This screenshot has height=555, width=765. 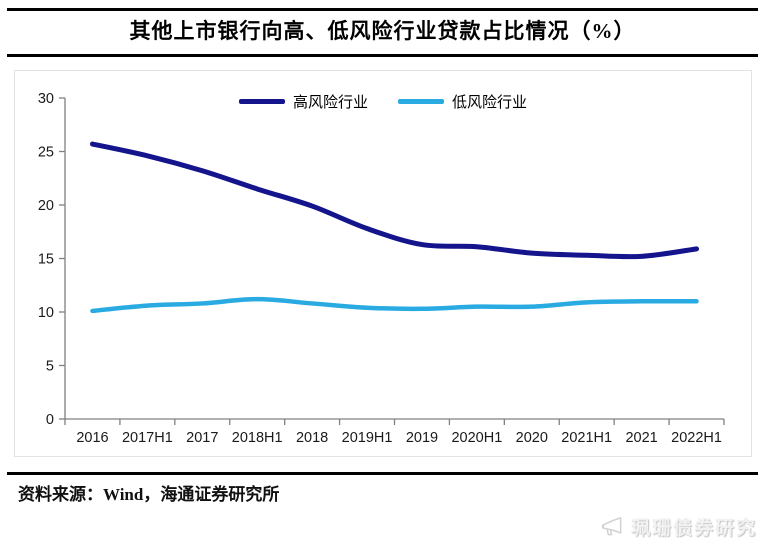 What do you see at coordinates (586, 438) in the screenshot?
I see `svg-text: 2021H1` at bounding box center [586, 438].